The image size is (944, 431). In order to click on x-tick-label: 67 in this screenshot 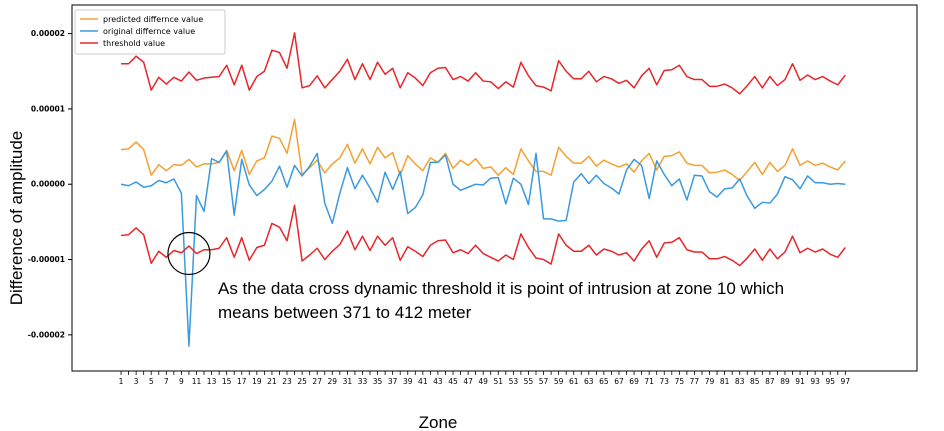, I will do `click(619, 381)`.